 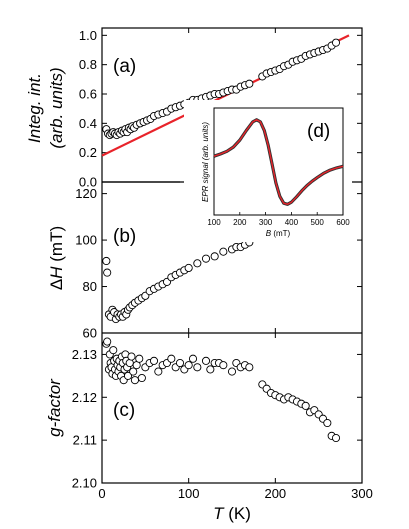 What do you see at coordinates (266, 222) in the screenshot?
I see `inset-x-tick-label: 300` at bounding box center [266, 222].